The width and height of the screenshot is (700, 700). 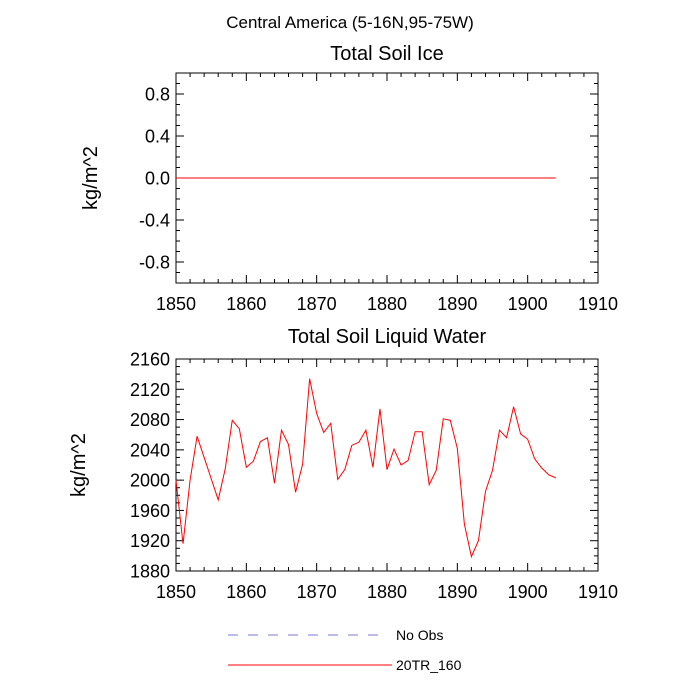 What do you see at coordinates (350, 22) in the screenshot?
I see `figure-title: Central America (5-16N,95-75W)` at bounding box center [350, 22].